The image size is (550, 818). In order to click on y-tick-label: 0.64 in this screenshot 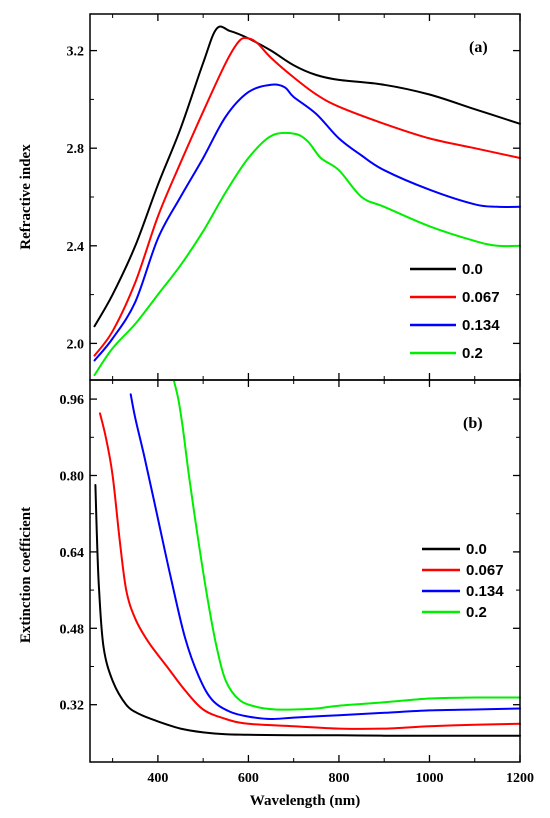, I will do `click(72, 553)`.